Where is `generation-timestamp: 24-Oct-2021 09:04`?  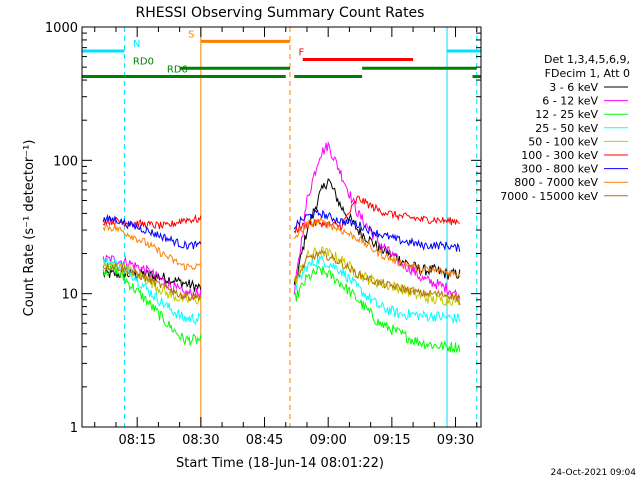
generation-timestamp: 24-Oct-2021 09:04 is located at coordinates (594, 473).